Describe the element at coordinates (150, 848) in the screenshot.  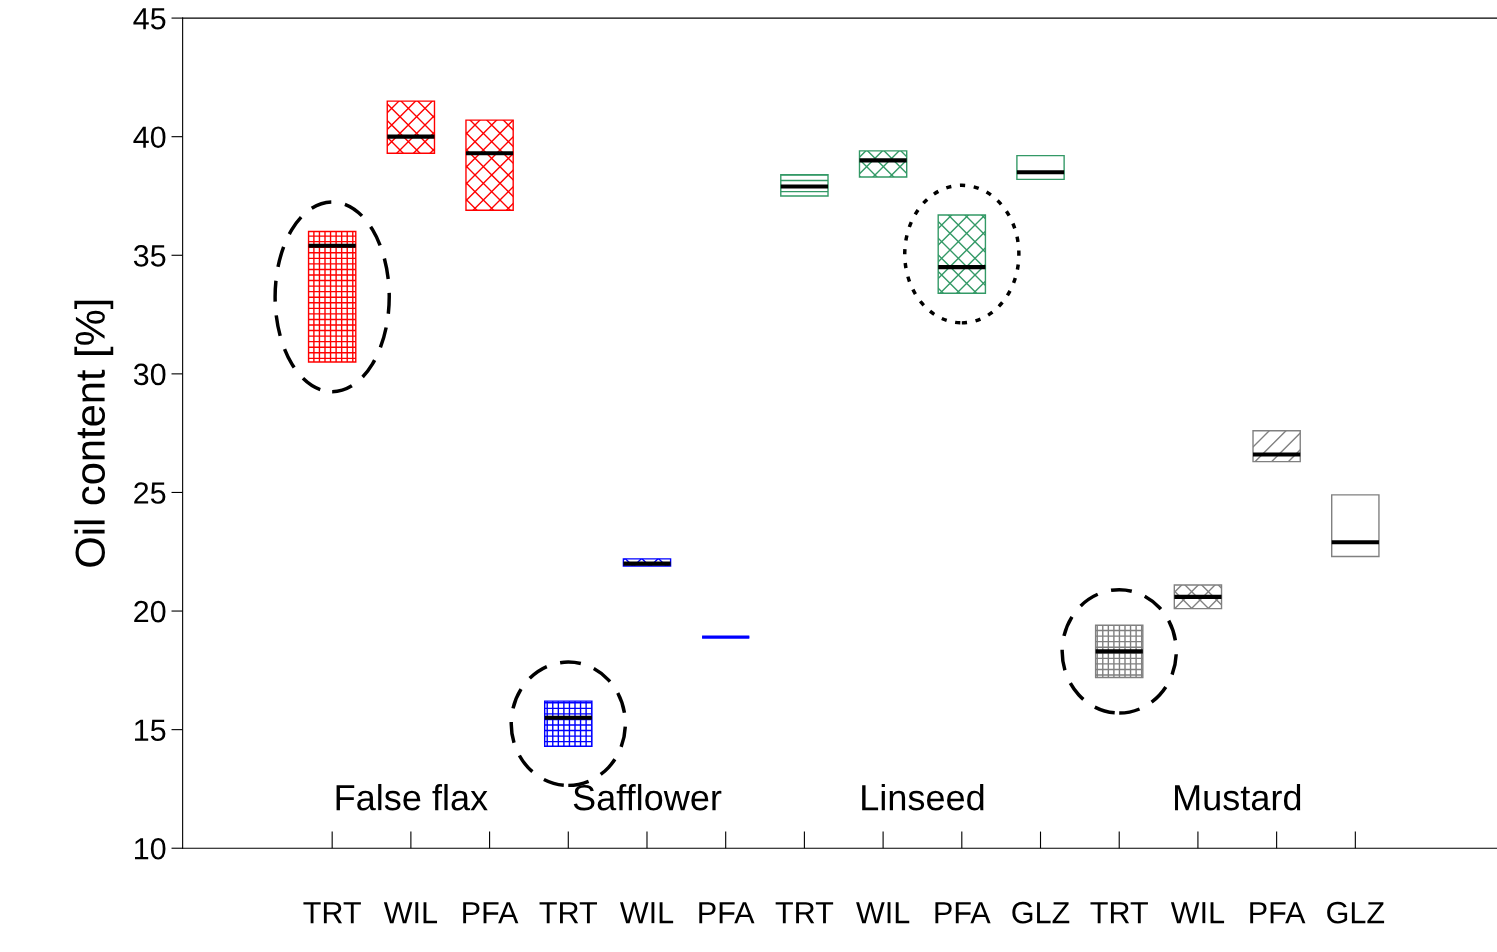
I see `y-tick-label: 10` at that location.